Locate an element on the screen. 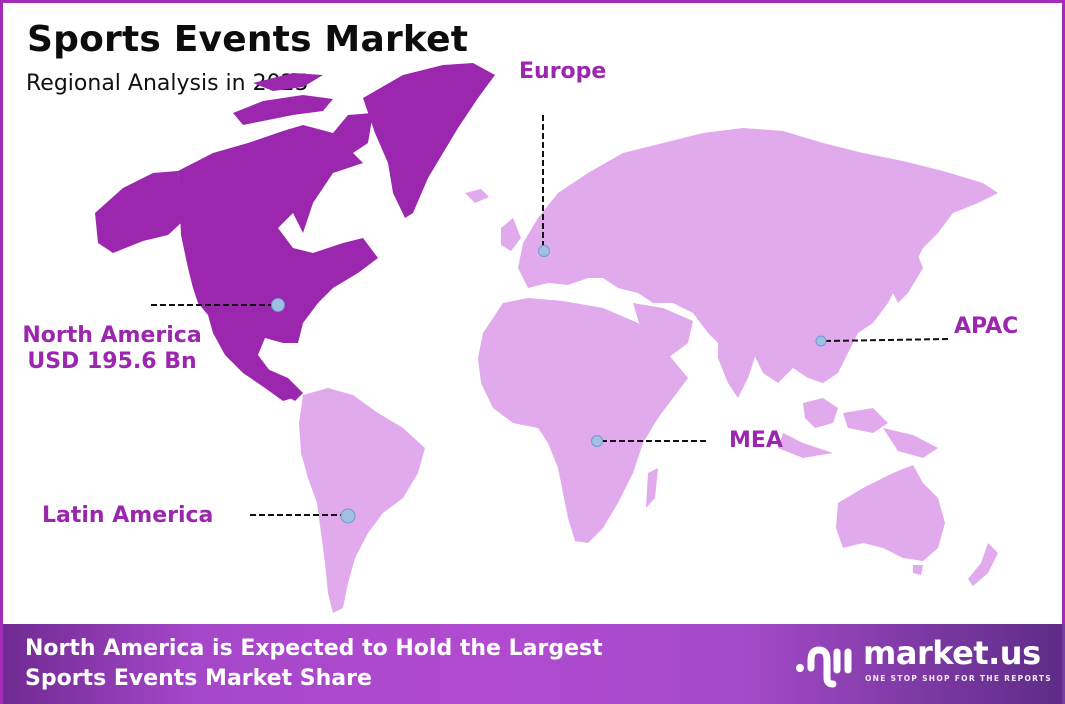 The width and height of the screenshot is (1065, 704). marker-latin-america is located at coordinates (348, 516).